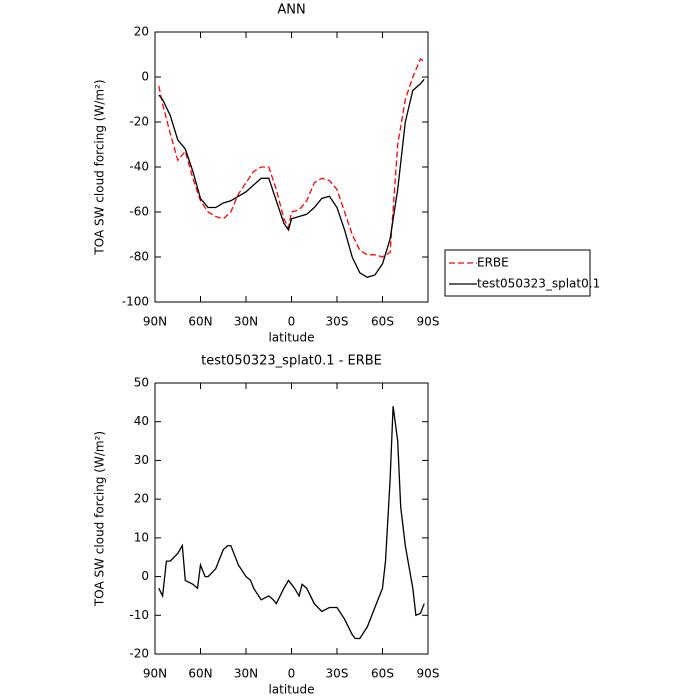  Describe the element at coordinates (538, 284) in the screenshot. I see `legend-label: test050323_splat0.1` at that location.